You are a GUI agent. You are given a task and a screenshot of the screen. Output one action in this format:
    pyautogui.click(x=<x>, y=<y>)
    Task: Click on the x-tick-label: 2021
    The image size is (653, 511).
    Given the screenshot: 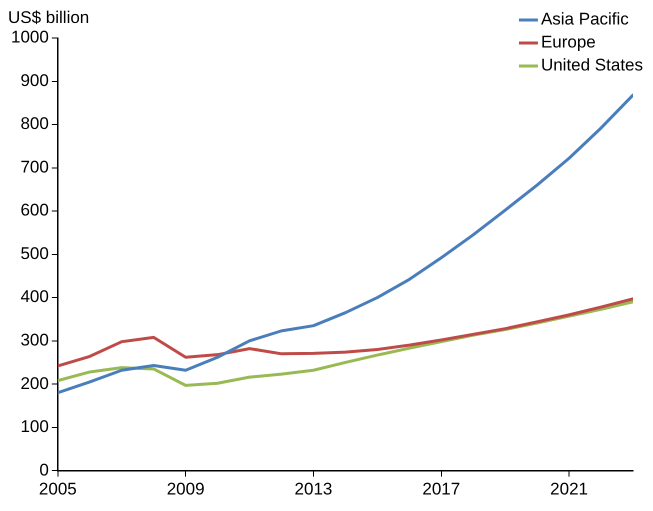 What is the action you would take?
    pyautogui.click(x=569, y=488)
    